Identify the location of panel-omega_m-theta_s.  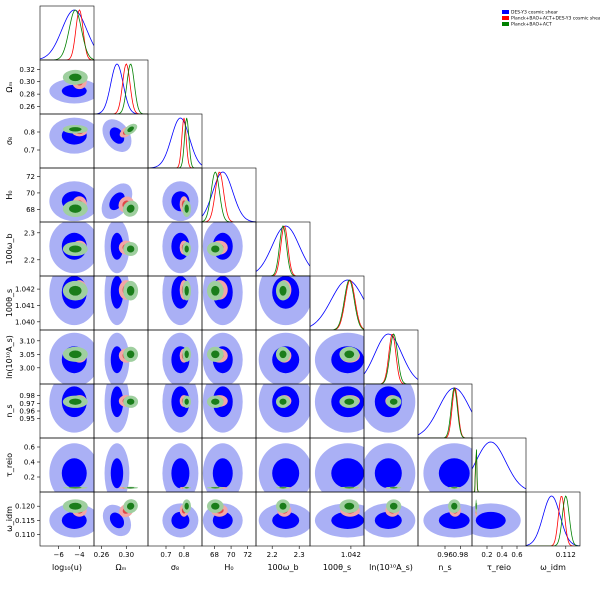
(121, 301).